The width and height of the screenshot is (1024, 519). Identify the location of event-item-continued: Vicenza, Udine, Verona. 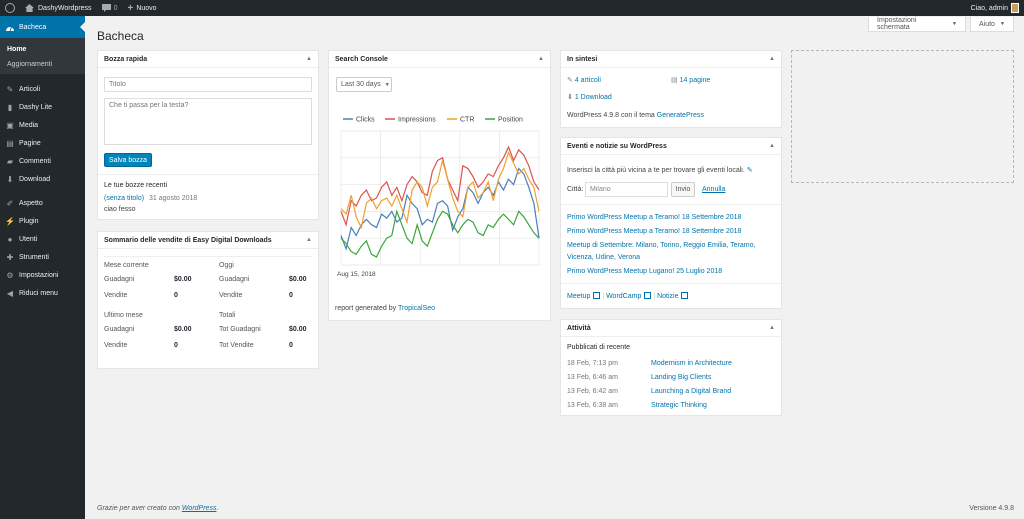
(604, 257).